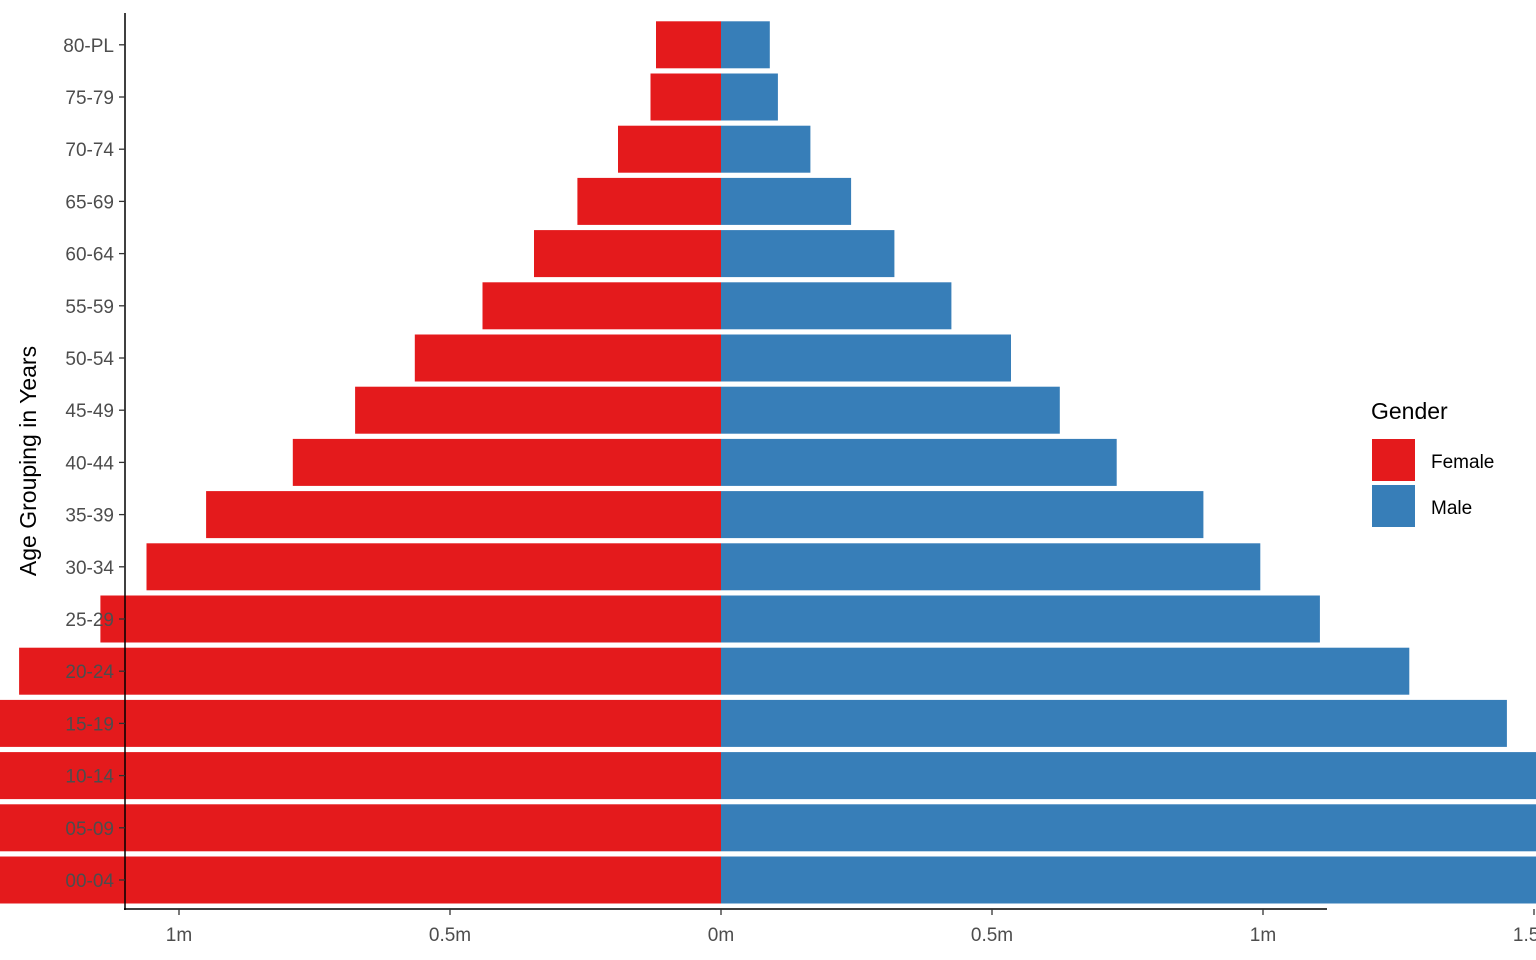 The height and width of the screenshot is (960, 1536). What do you see at coordinates (1393, 460) in the screenshot?
I see `legend-key-female` at bounding box center [1393, 460].